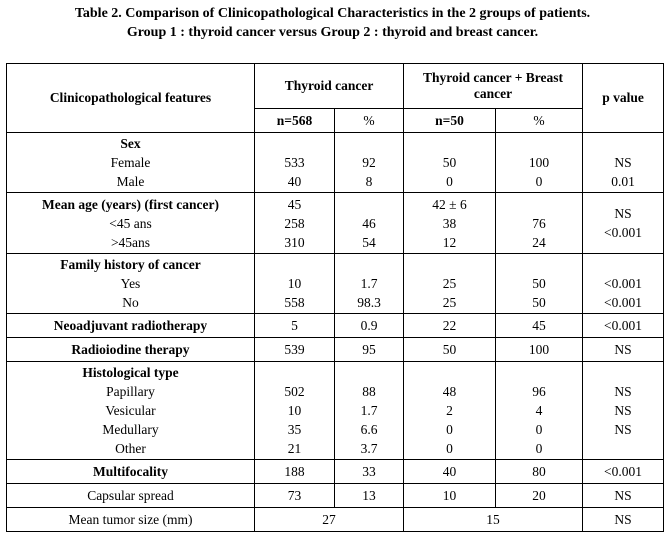 Image resolution: width=665 pixels, height=545 pixels. What do you see at coordinates (294, 162) in the screenshot?
I see `cell-n1: 533 40` at bounding box center [294, 162].